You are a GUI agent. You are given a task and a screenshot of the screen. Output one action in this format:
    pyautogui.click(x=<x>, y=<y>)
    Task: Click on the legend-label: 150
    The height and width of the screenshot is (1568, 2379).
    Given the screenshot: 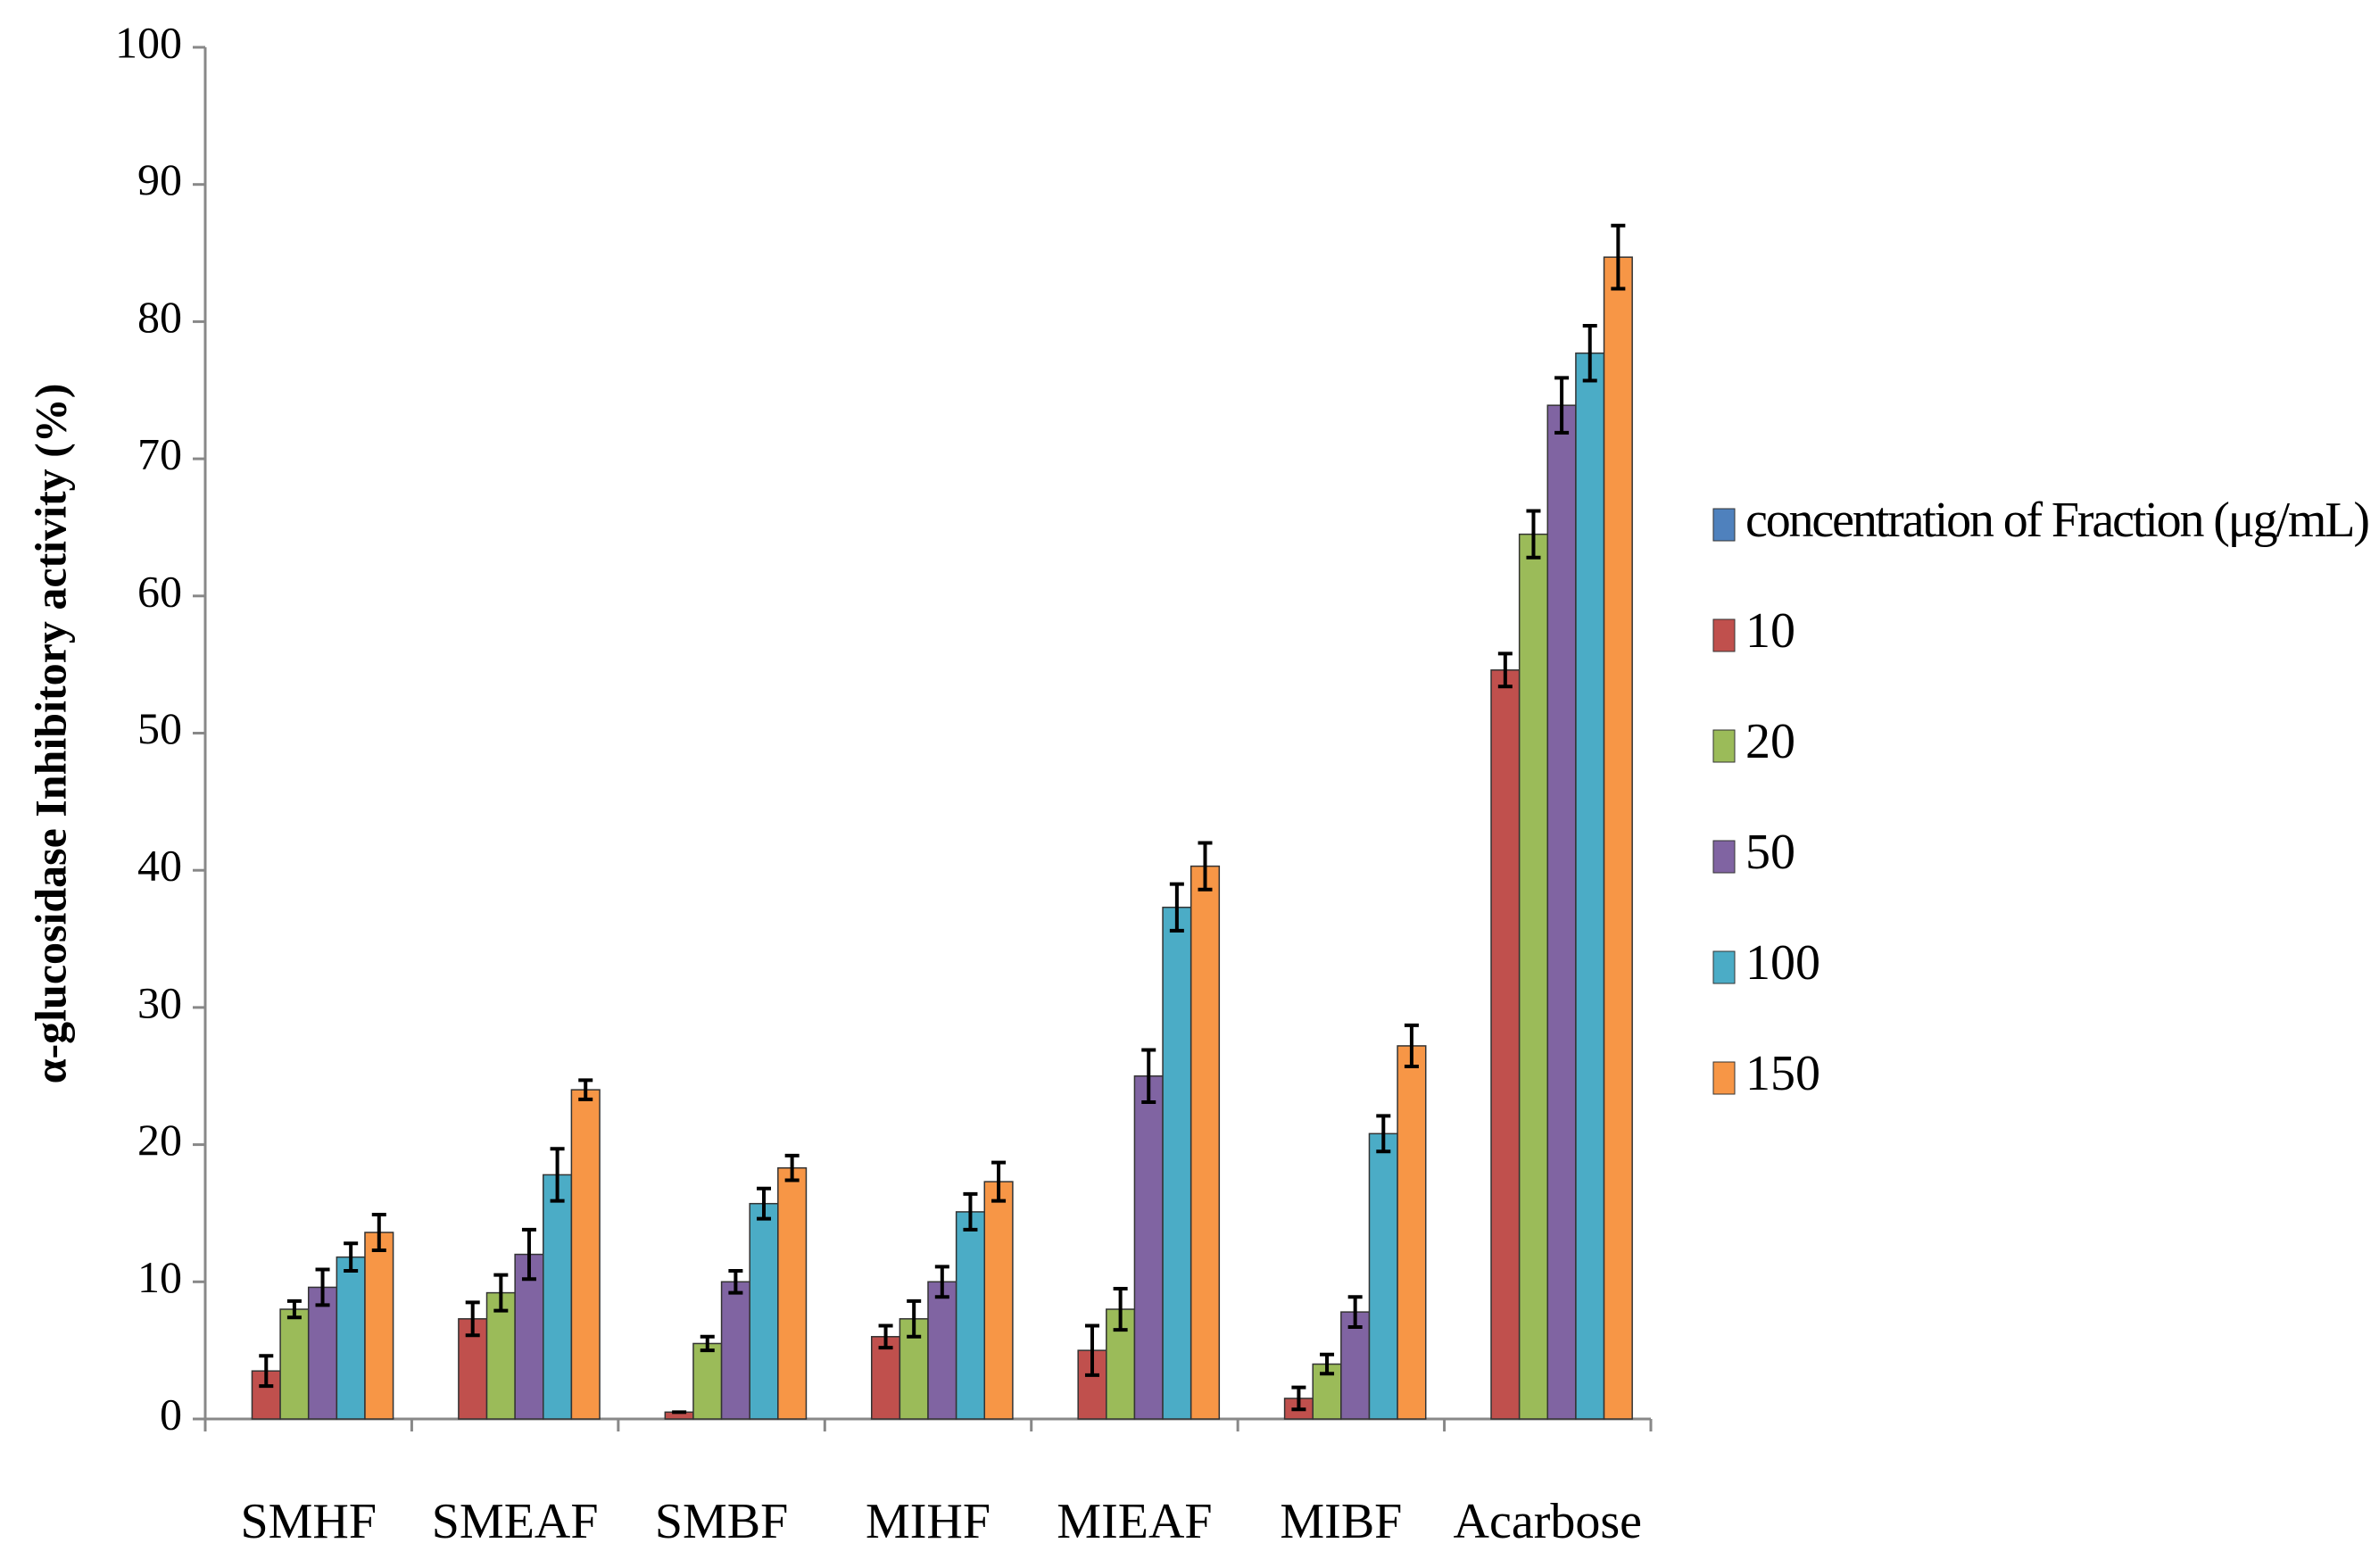 What is the action you would take?
    pyautogui.click(x=1782, y=1073)
    